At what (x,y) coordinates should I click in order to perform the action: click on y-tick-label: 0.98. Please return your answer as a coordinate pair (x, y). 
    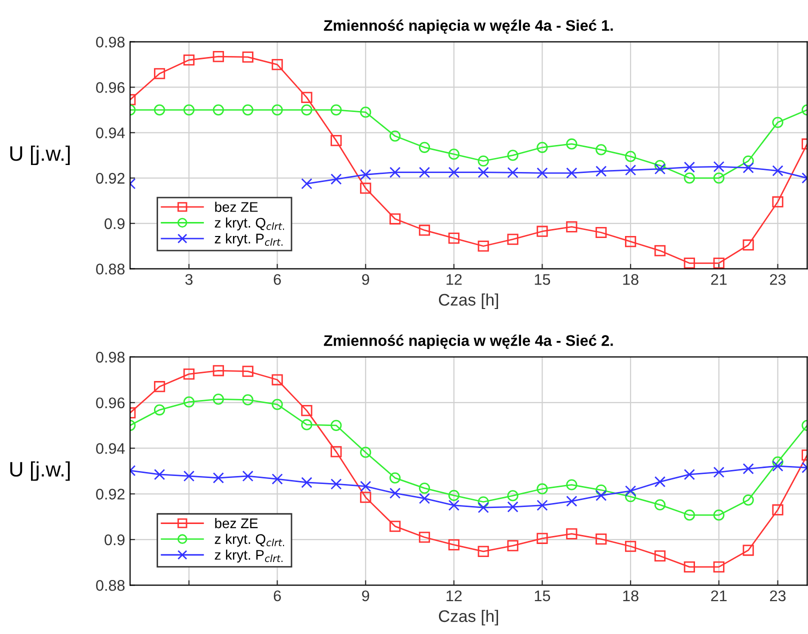
    Looking at the image, I should click on (110, 42).